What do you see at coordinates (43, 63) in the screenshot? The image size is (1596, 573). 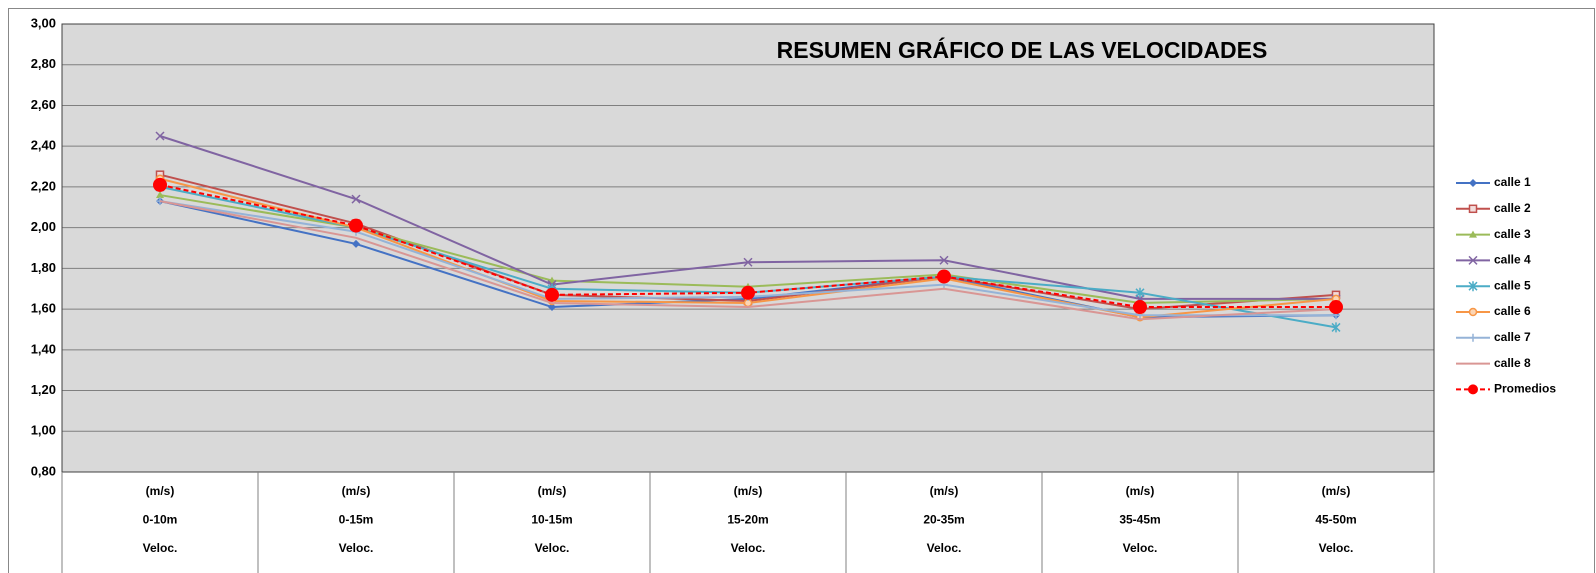 I see `y-tick-label: 2,80` at bounding box center [43, 63].